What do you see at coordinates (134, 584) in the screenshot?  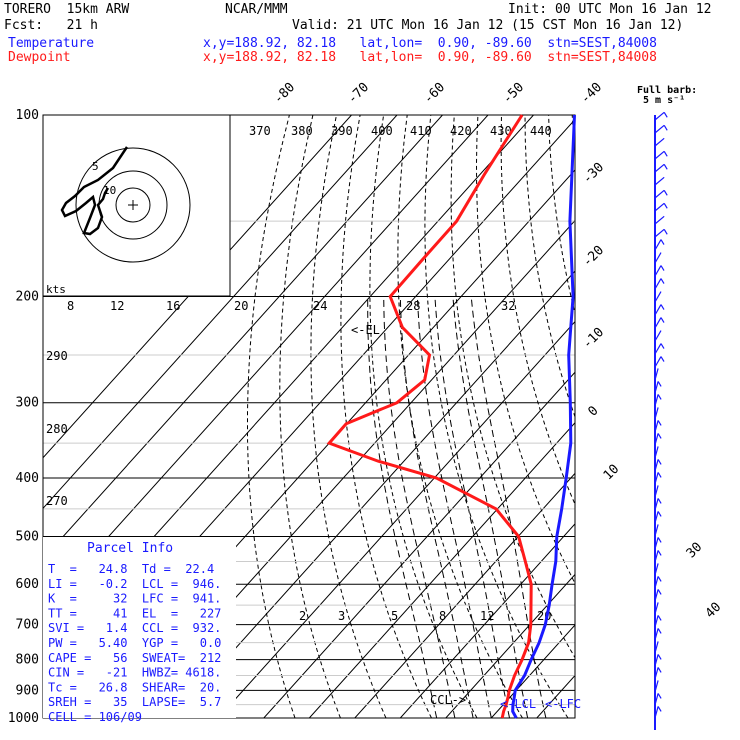 I see `parcel-info-row: LI = -0.2 LCL = 946.` at bounding box center [134, 584].